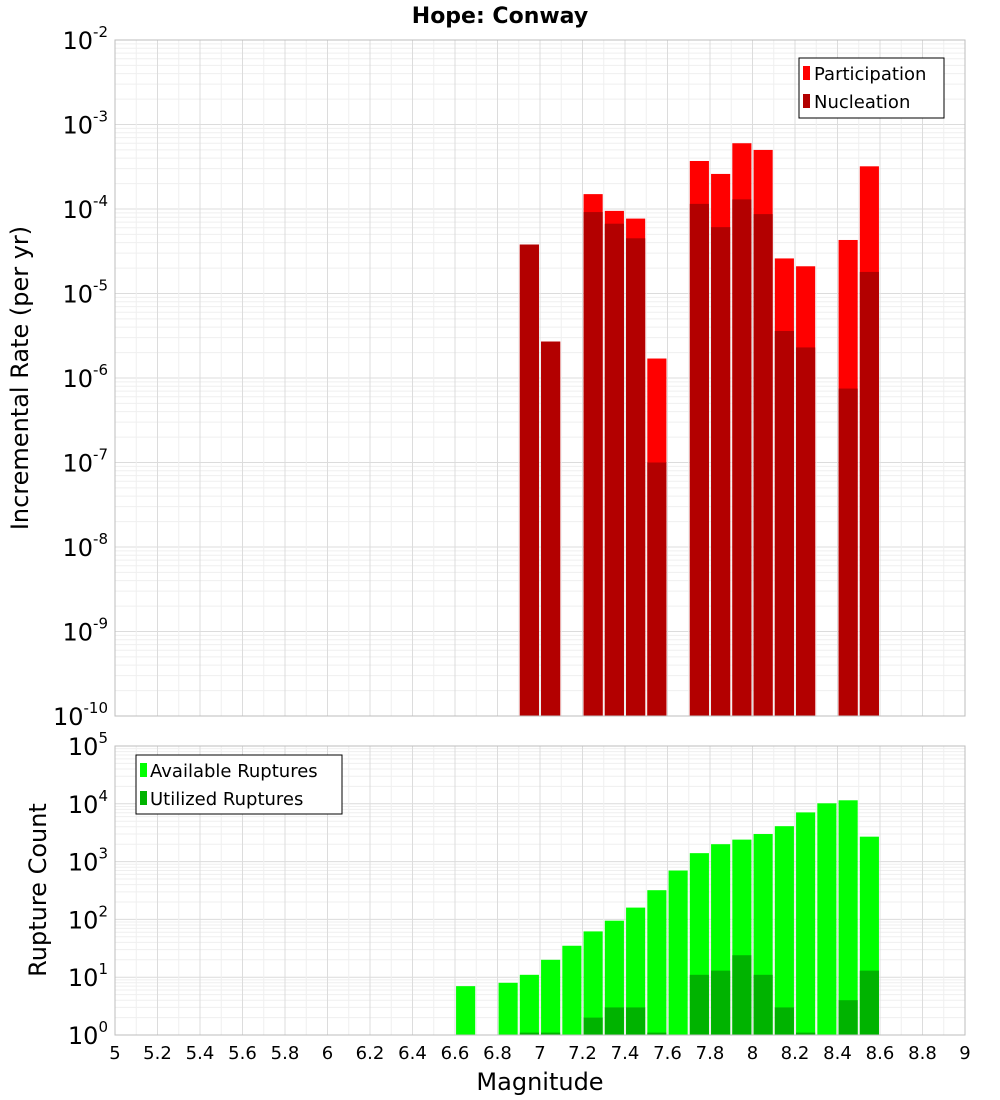 The height and width of the screenshot is (1100, 1000). I want to click on legend-swatch-participation, so click(806, 73).